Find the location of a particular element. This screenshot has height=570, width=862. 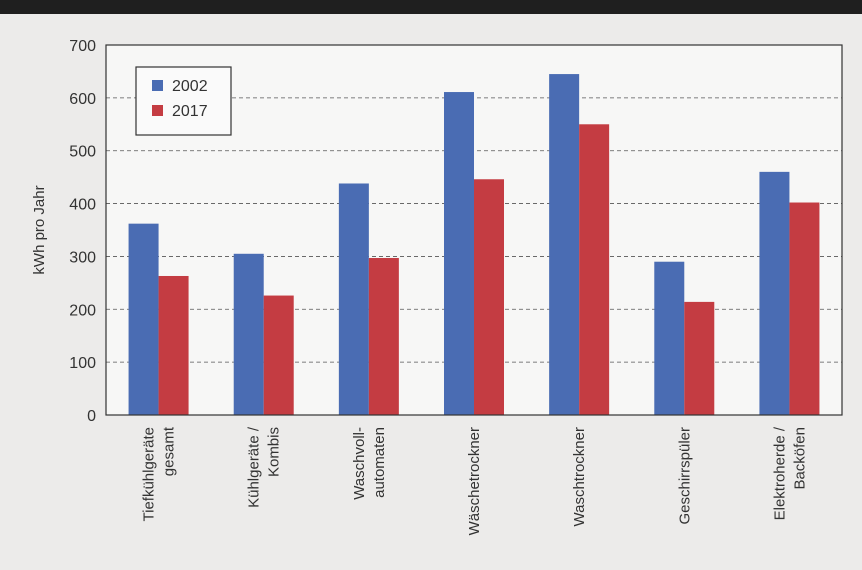

x-tick-label: Waschvoll- is located at coordinates (359, 463).